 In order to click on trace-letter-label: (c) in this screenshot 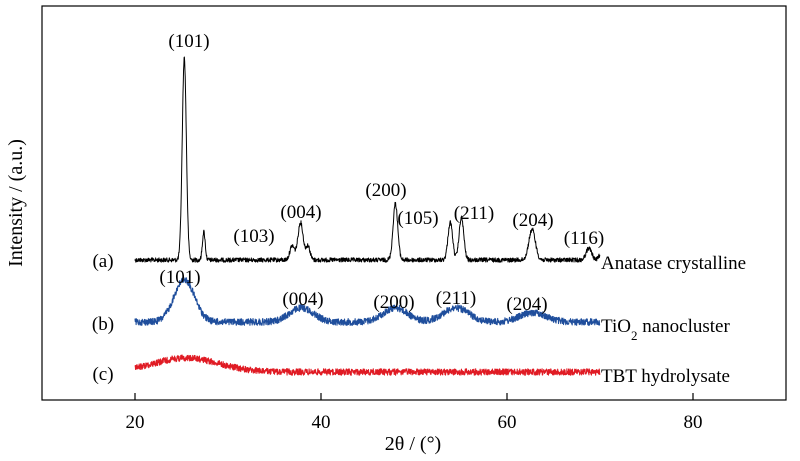, I will do `click(102, 374)`.